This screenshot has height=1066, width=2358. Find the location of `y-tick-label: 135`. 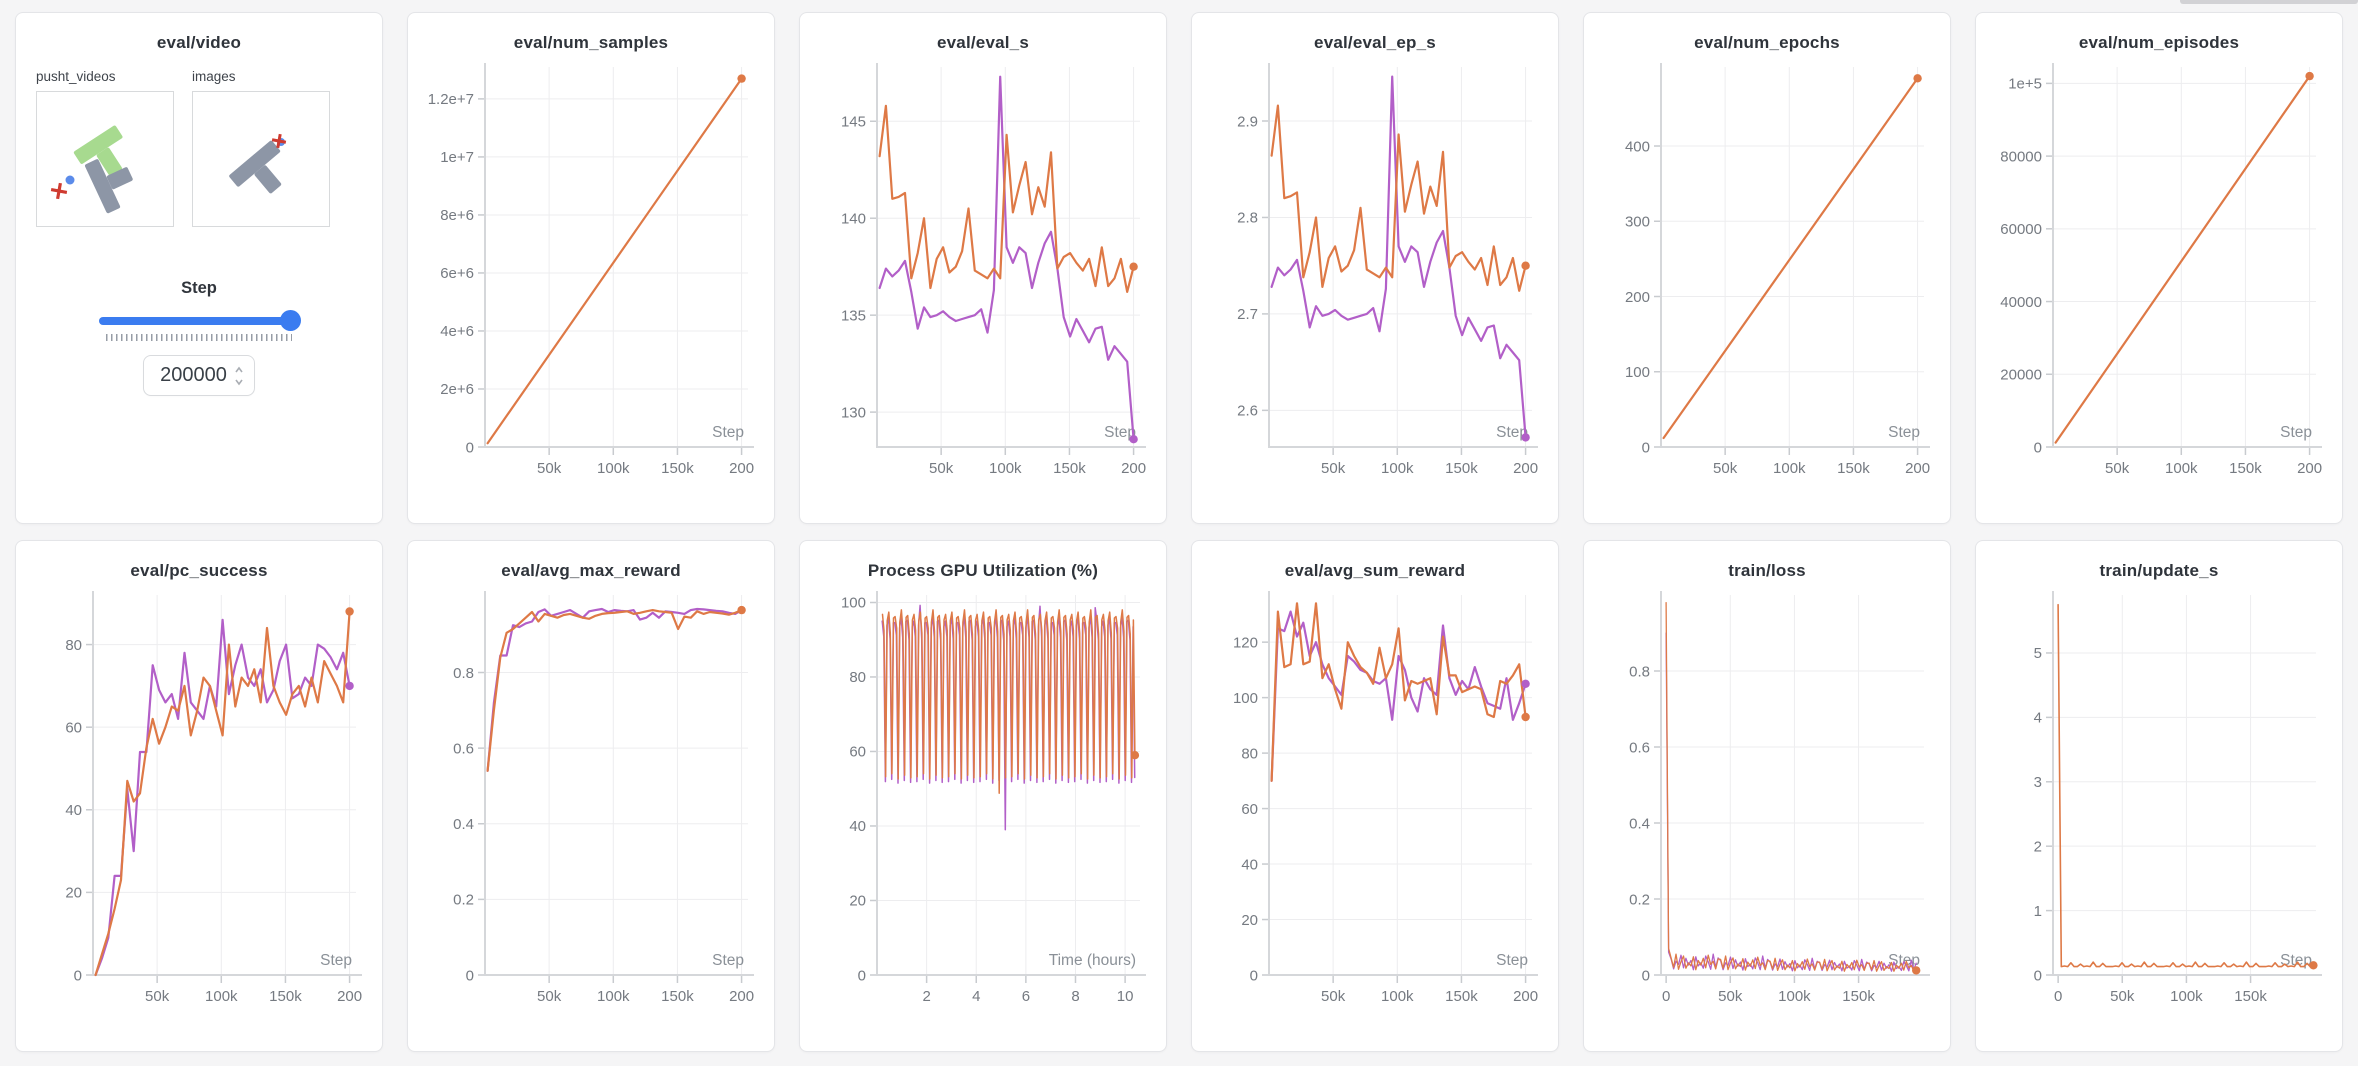

y-tick-label: 135 is located at coordinates (853, 315).